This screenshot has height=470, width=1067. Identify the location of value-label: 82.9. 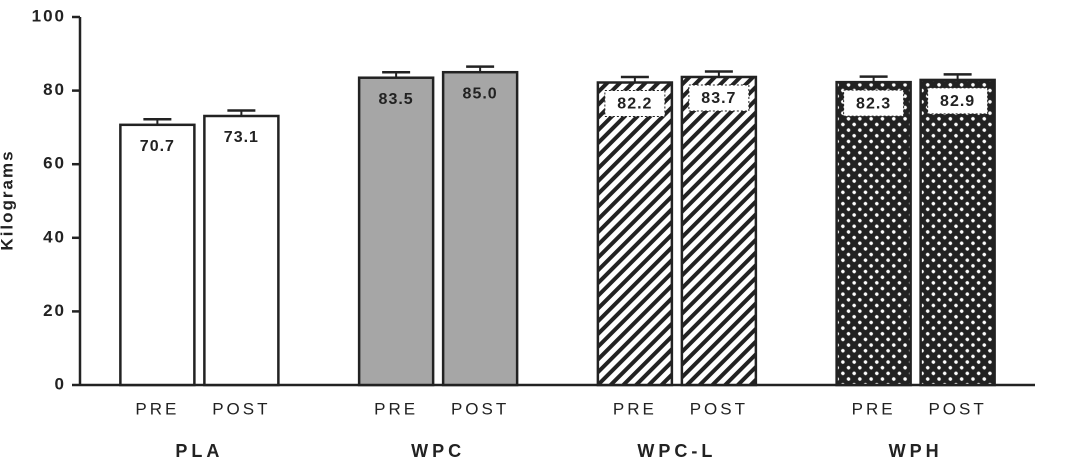
(957, 101).